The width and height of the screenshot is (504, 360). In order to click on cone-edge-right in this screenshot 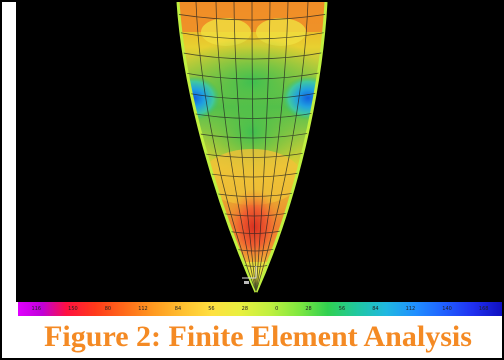, I will do `click(291, 147)`.